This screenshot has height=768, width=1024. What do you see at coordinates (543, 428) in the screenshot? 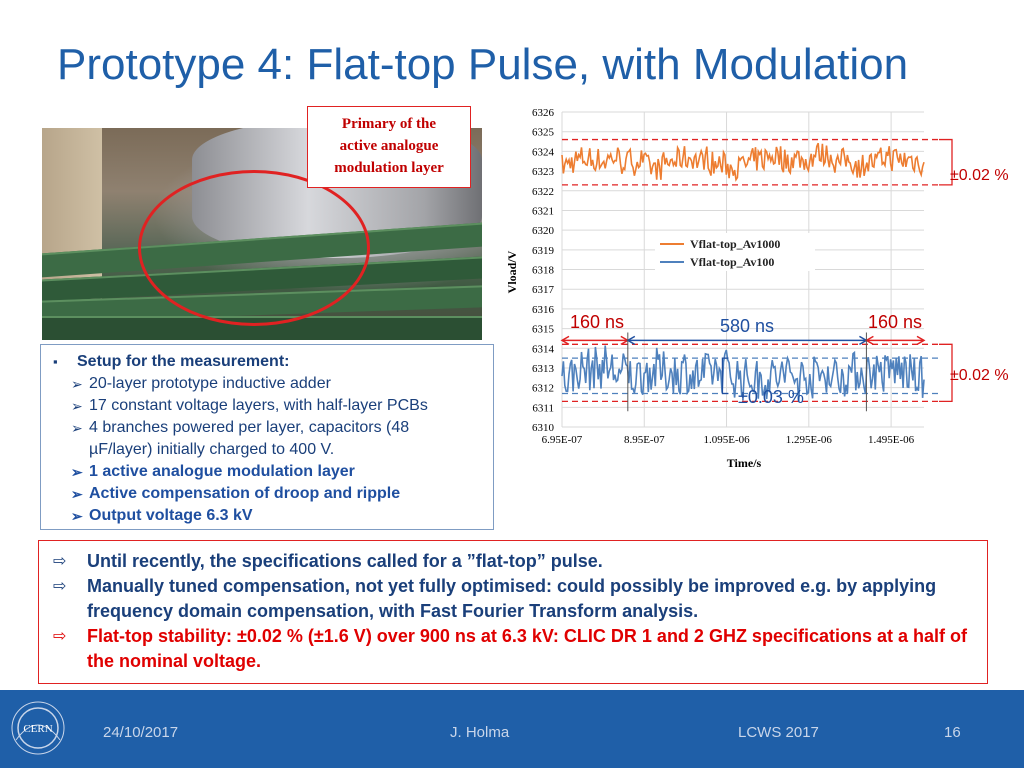
I see `y-tick-label: 6310` at bounding box center [543, 428].